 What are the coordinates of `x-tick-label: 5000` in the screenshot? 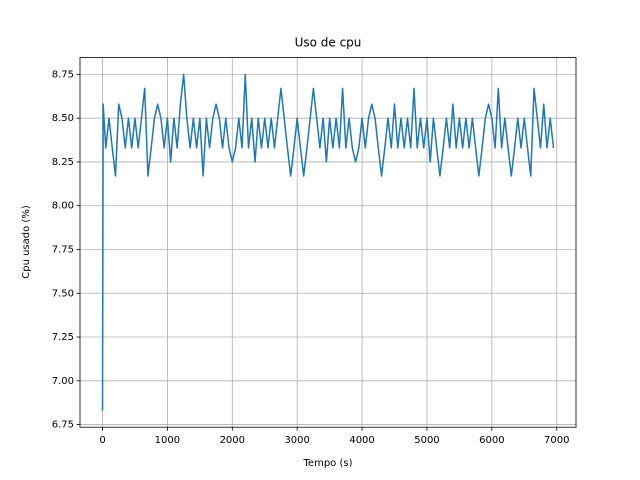 It's located at (426, 440).